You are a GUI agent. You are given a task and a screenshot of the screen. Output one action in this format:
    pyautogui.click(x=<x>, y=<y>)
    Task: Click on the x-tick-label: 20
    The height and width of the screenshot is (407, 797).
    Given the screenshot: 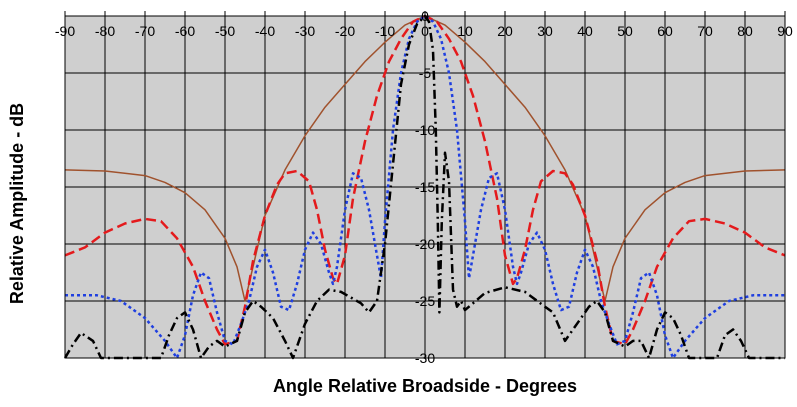 What is the action you would take?
    pyautogui.click(x=505, y=31)
    